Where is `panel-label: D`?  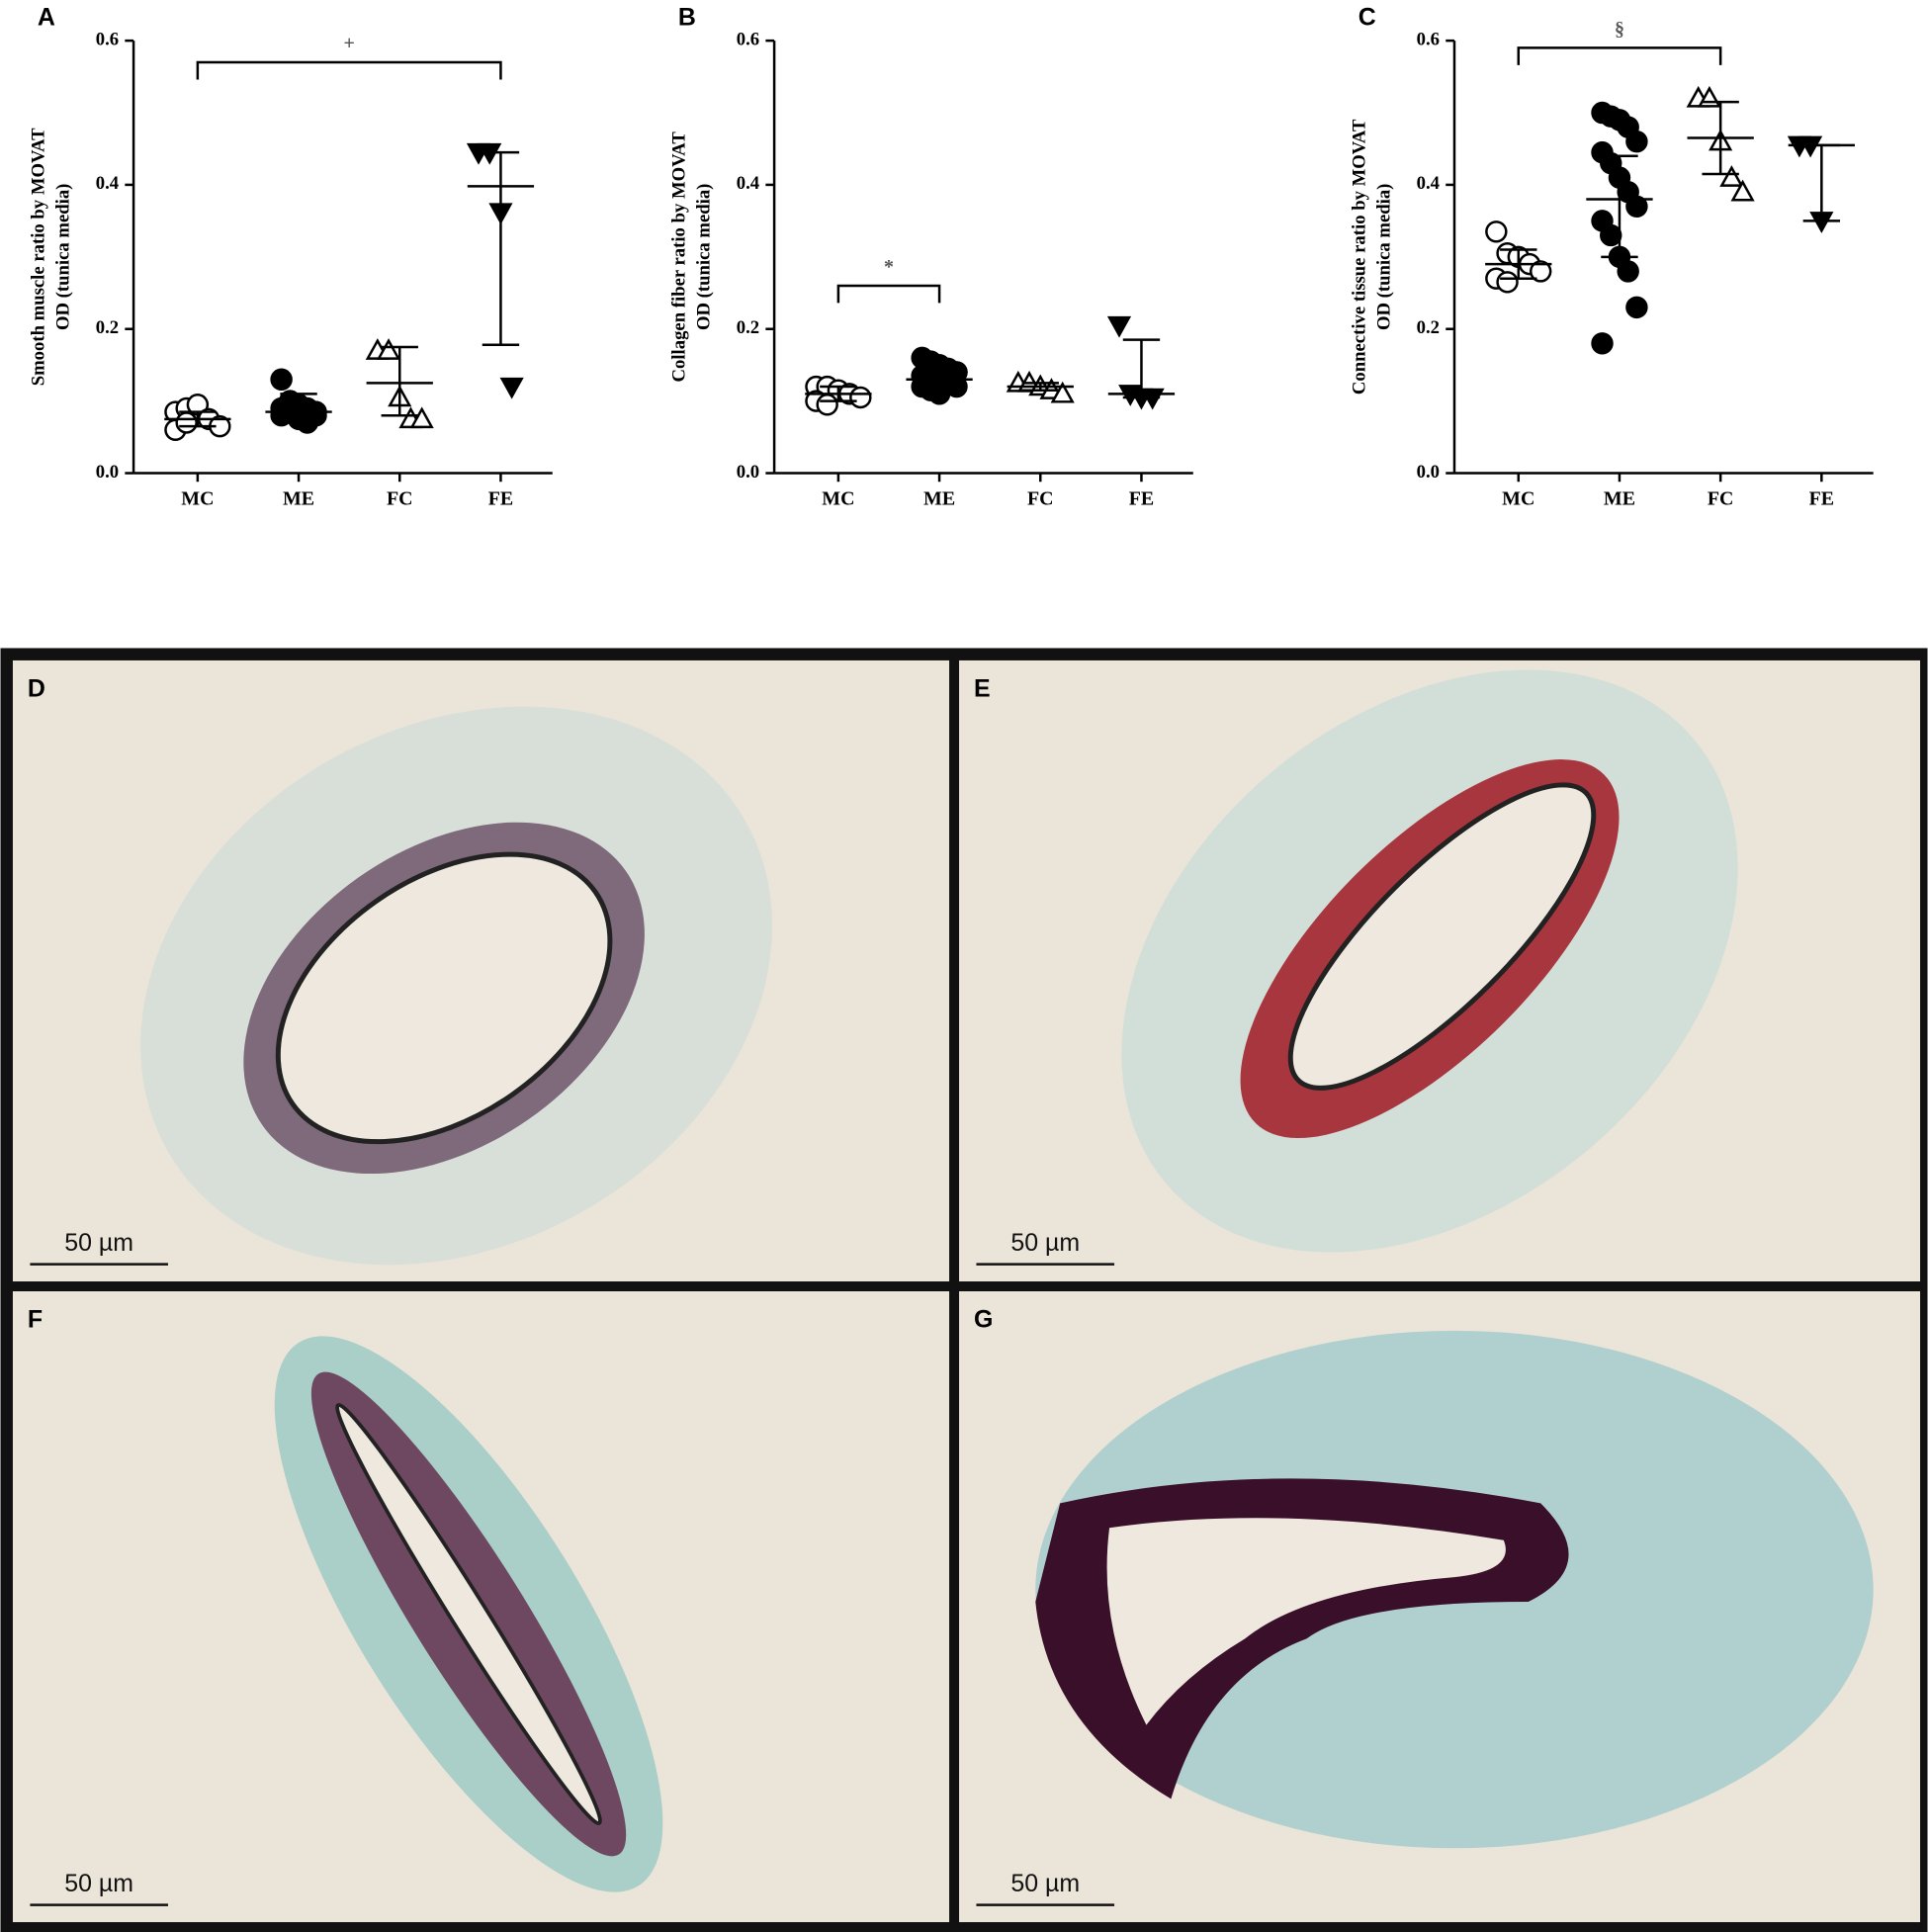
panel-label: D is located at coordinates (36, 688).